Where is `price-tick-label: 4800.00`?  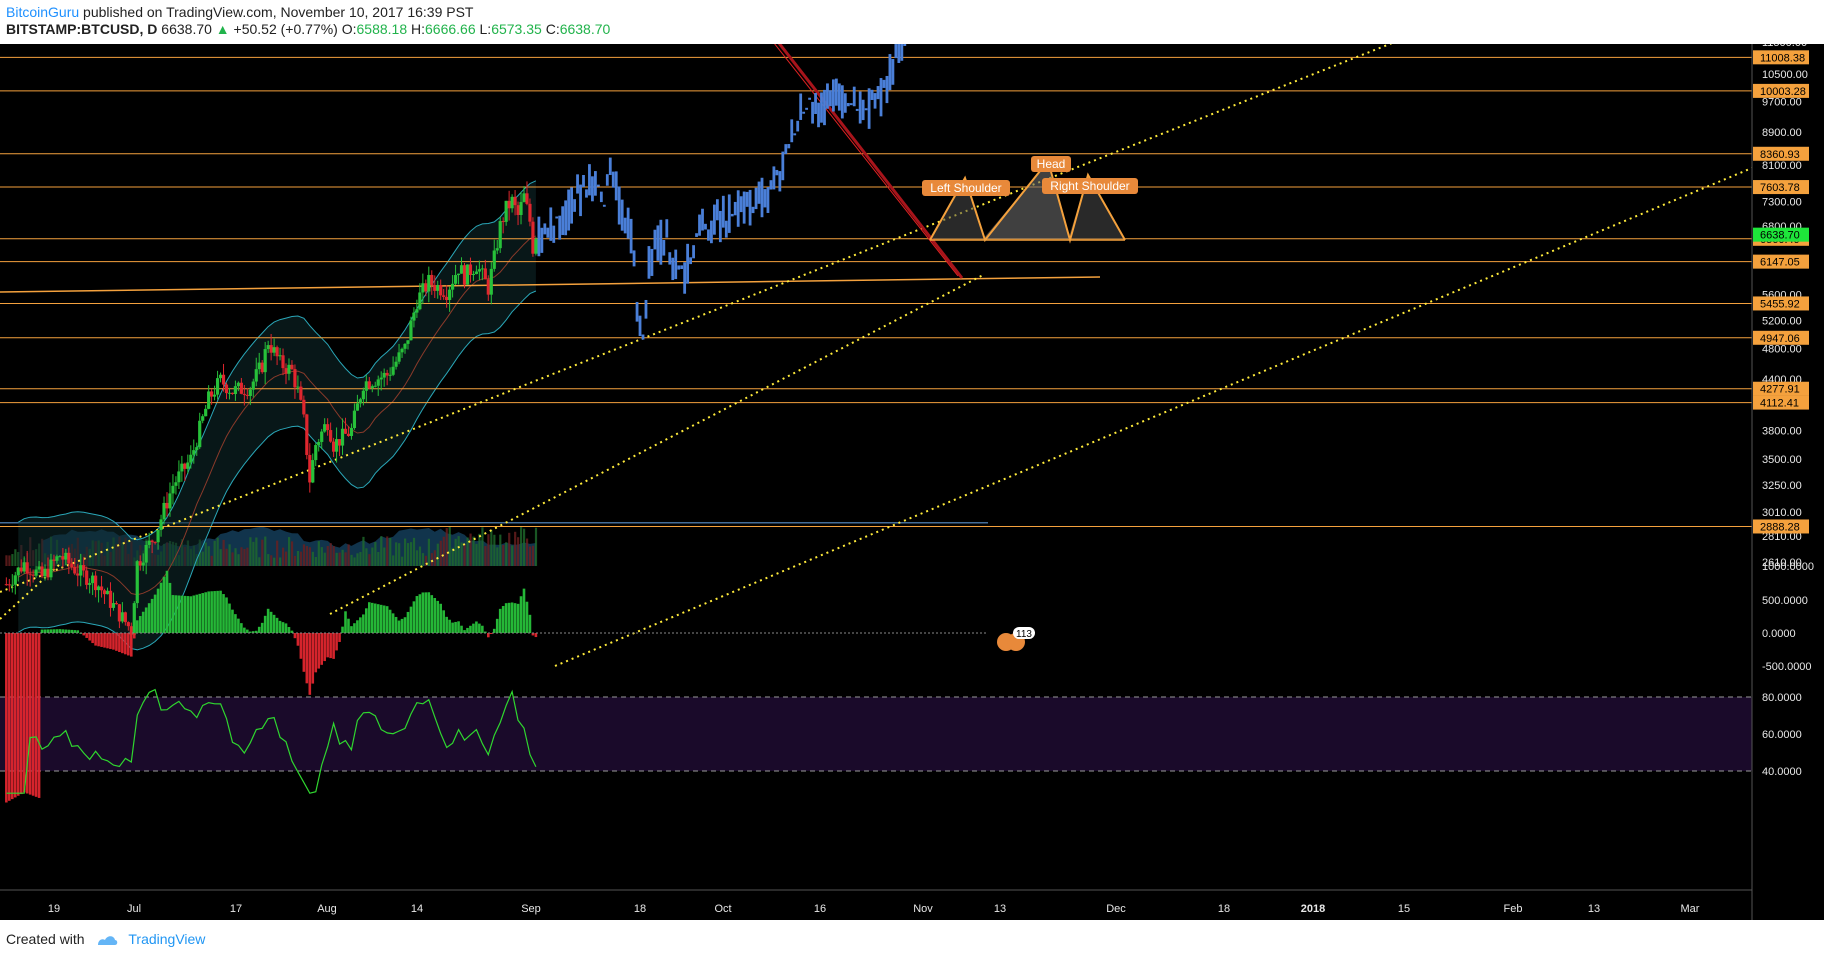 price-tick-label: 4800.00 is located at coordinates (1782, 349).